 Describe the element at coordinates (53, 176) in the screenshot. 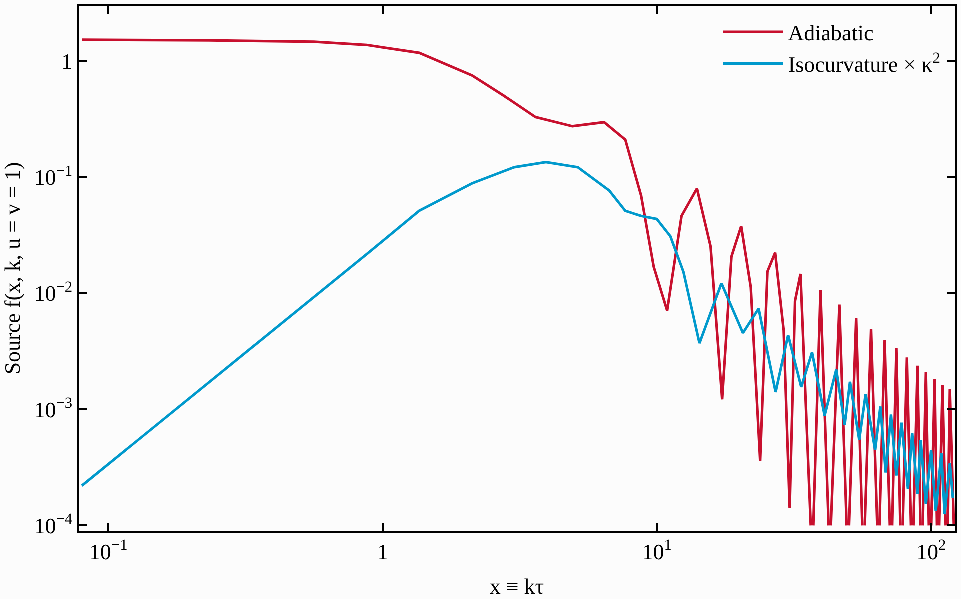

I see `y-tick-label: 10$^{−1}$` at that location.